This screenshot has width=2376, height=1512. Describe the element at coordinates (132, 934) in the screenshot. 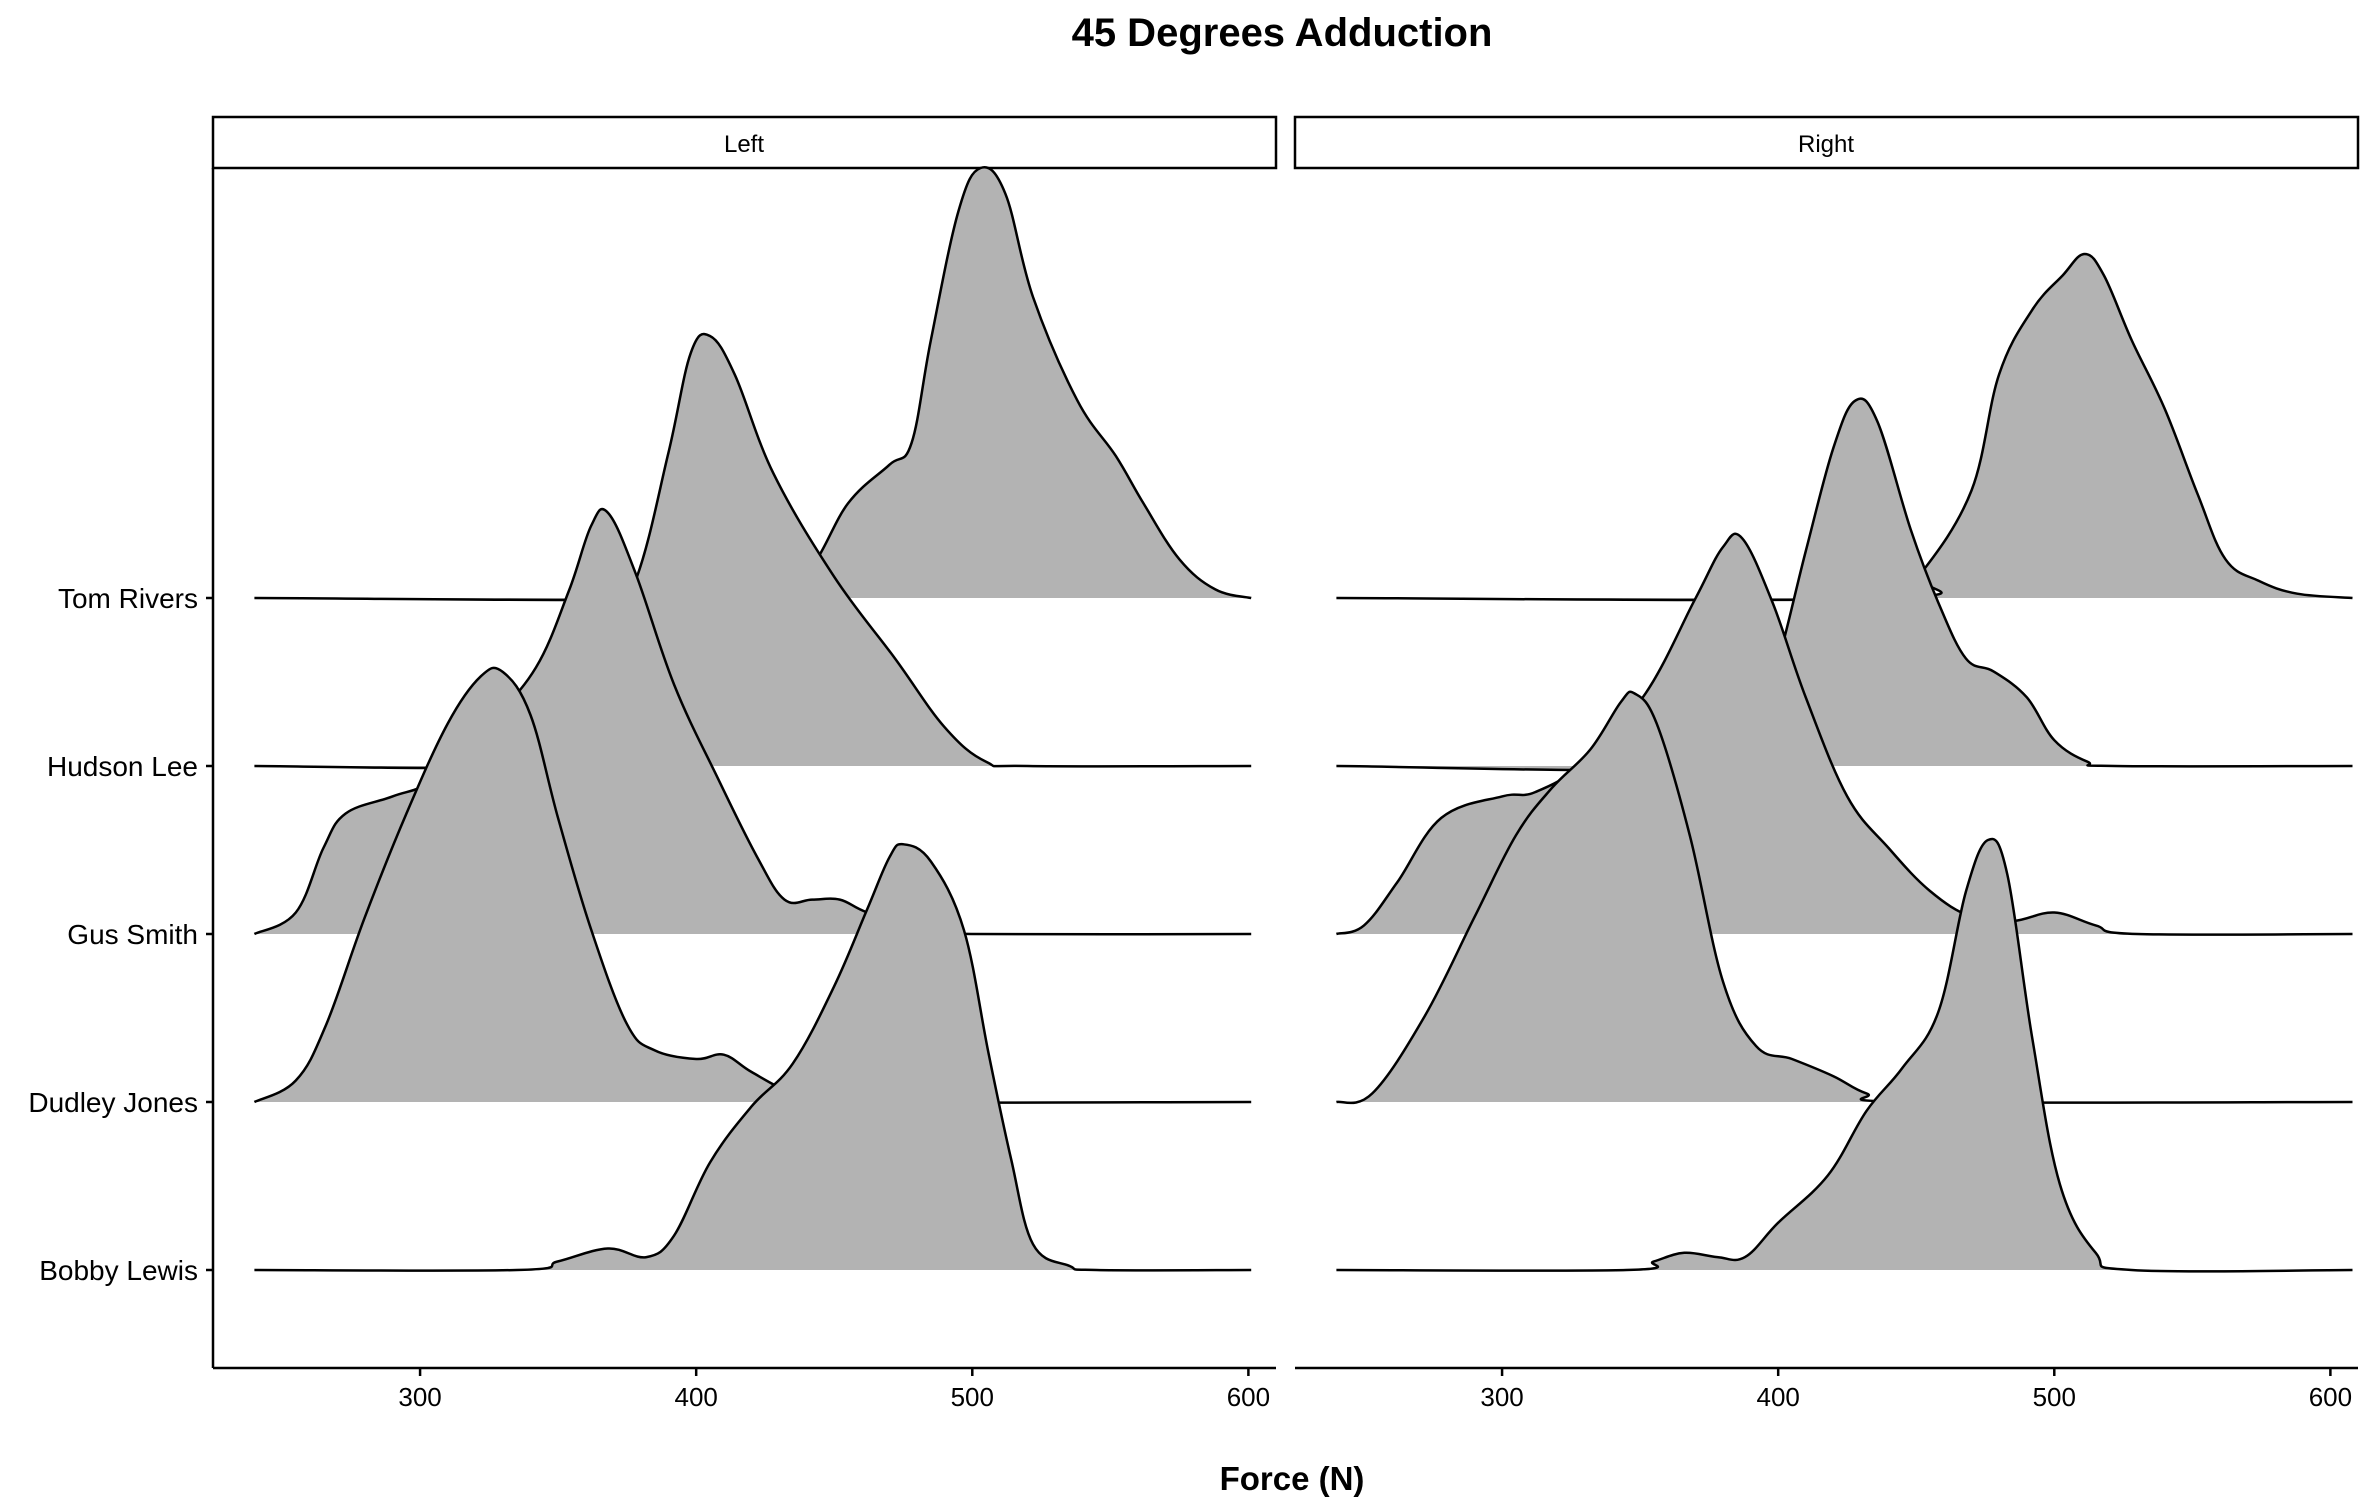

I see `y-tick-label: Gus Smith` at that location.